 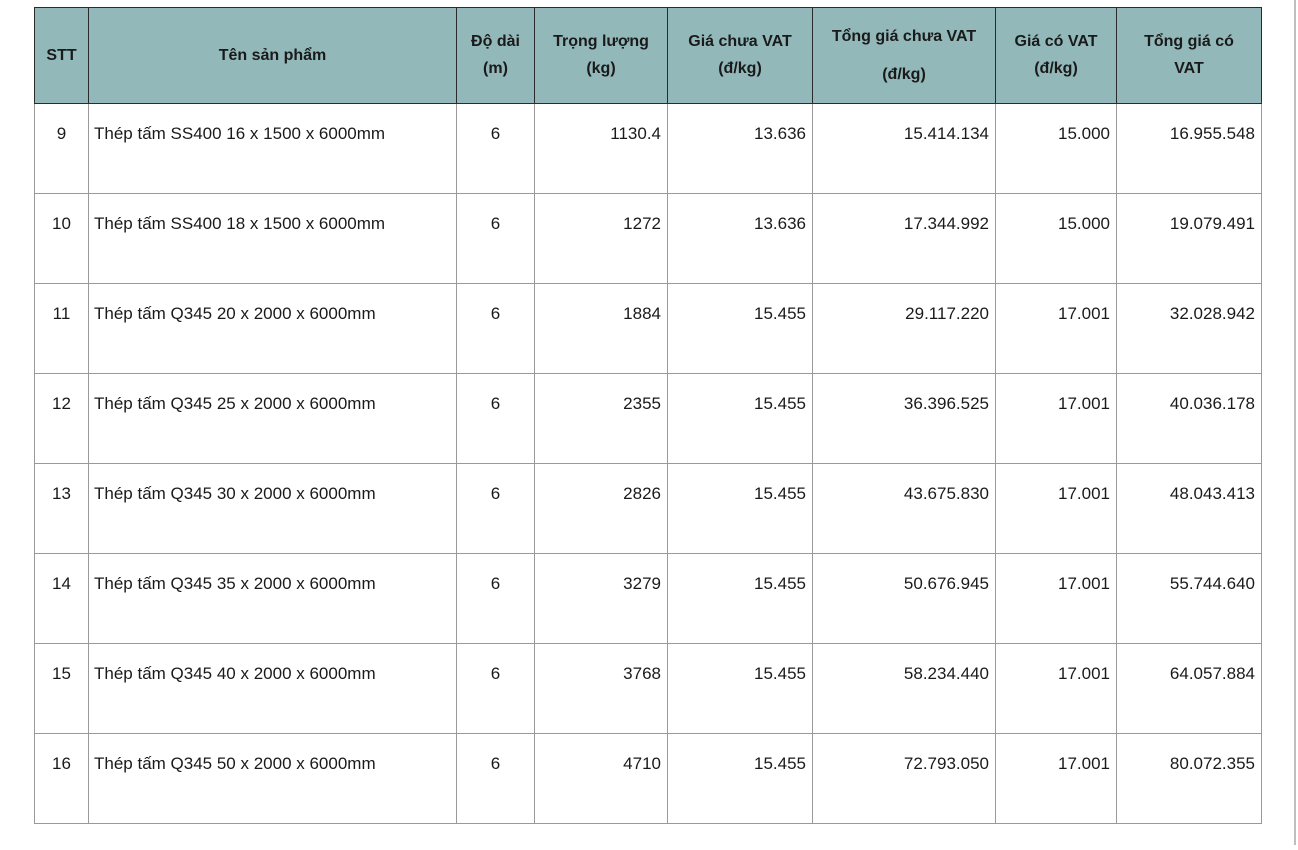 What do you see at coordinates (1189, 148) in the screenshot?
I see `cell-total-inc-vat: 16.955.548` at bounding box center [1189, 148].